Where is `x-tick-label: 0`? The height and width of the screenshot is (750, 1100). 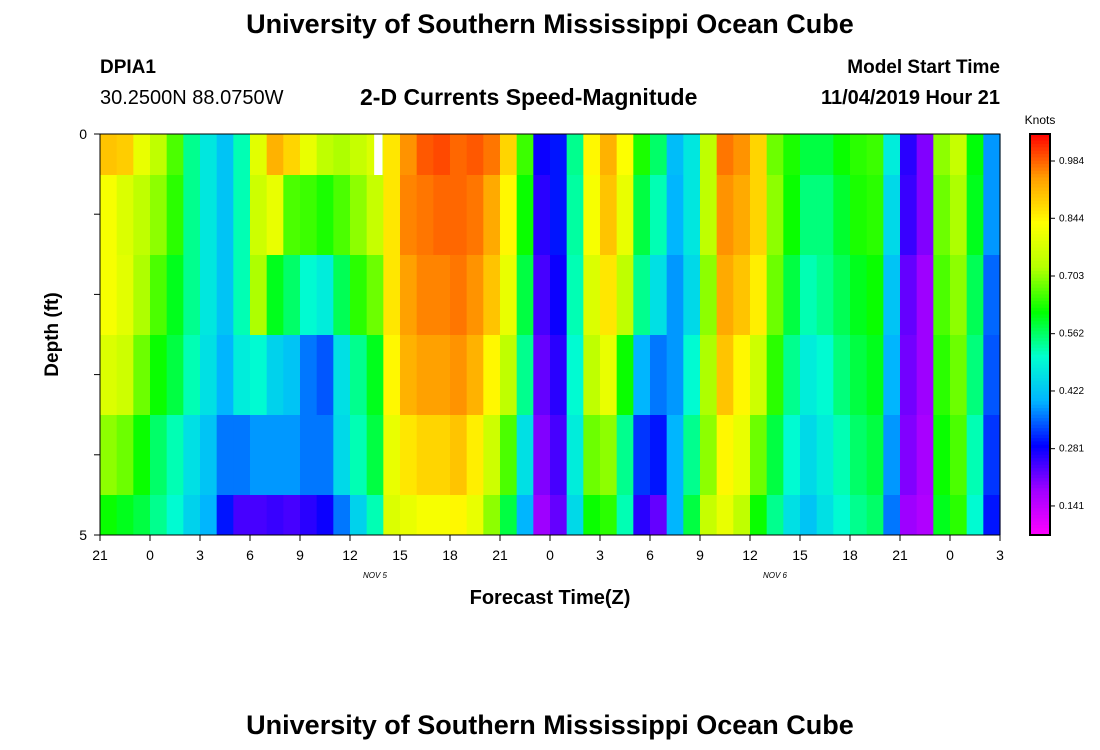 x-tick-label: 0 is located at coordinates (950, 555).